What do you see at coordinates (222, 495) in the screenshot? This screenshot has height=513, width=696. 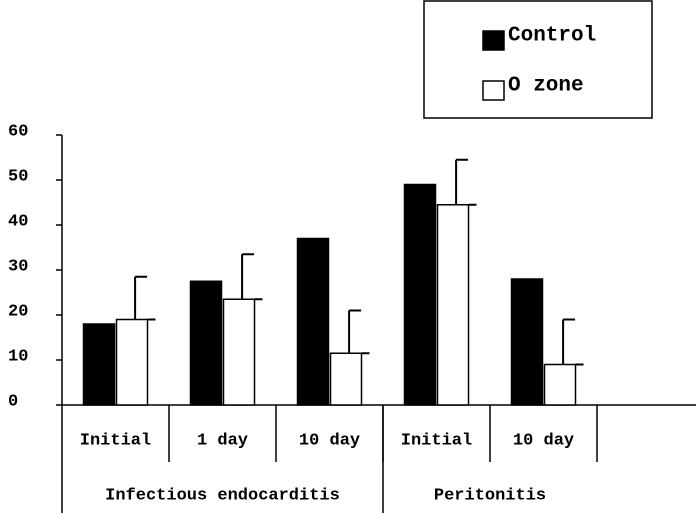 I see `group-label: Infectious endocarditis` at bounding box center [222, 495].